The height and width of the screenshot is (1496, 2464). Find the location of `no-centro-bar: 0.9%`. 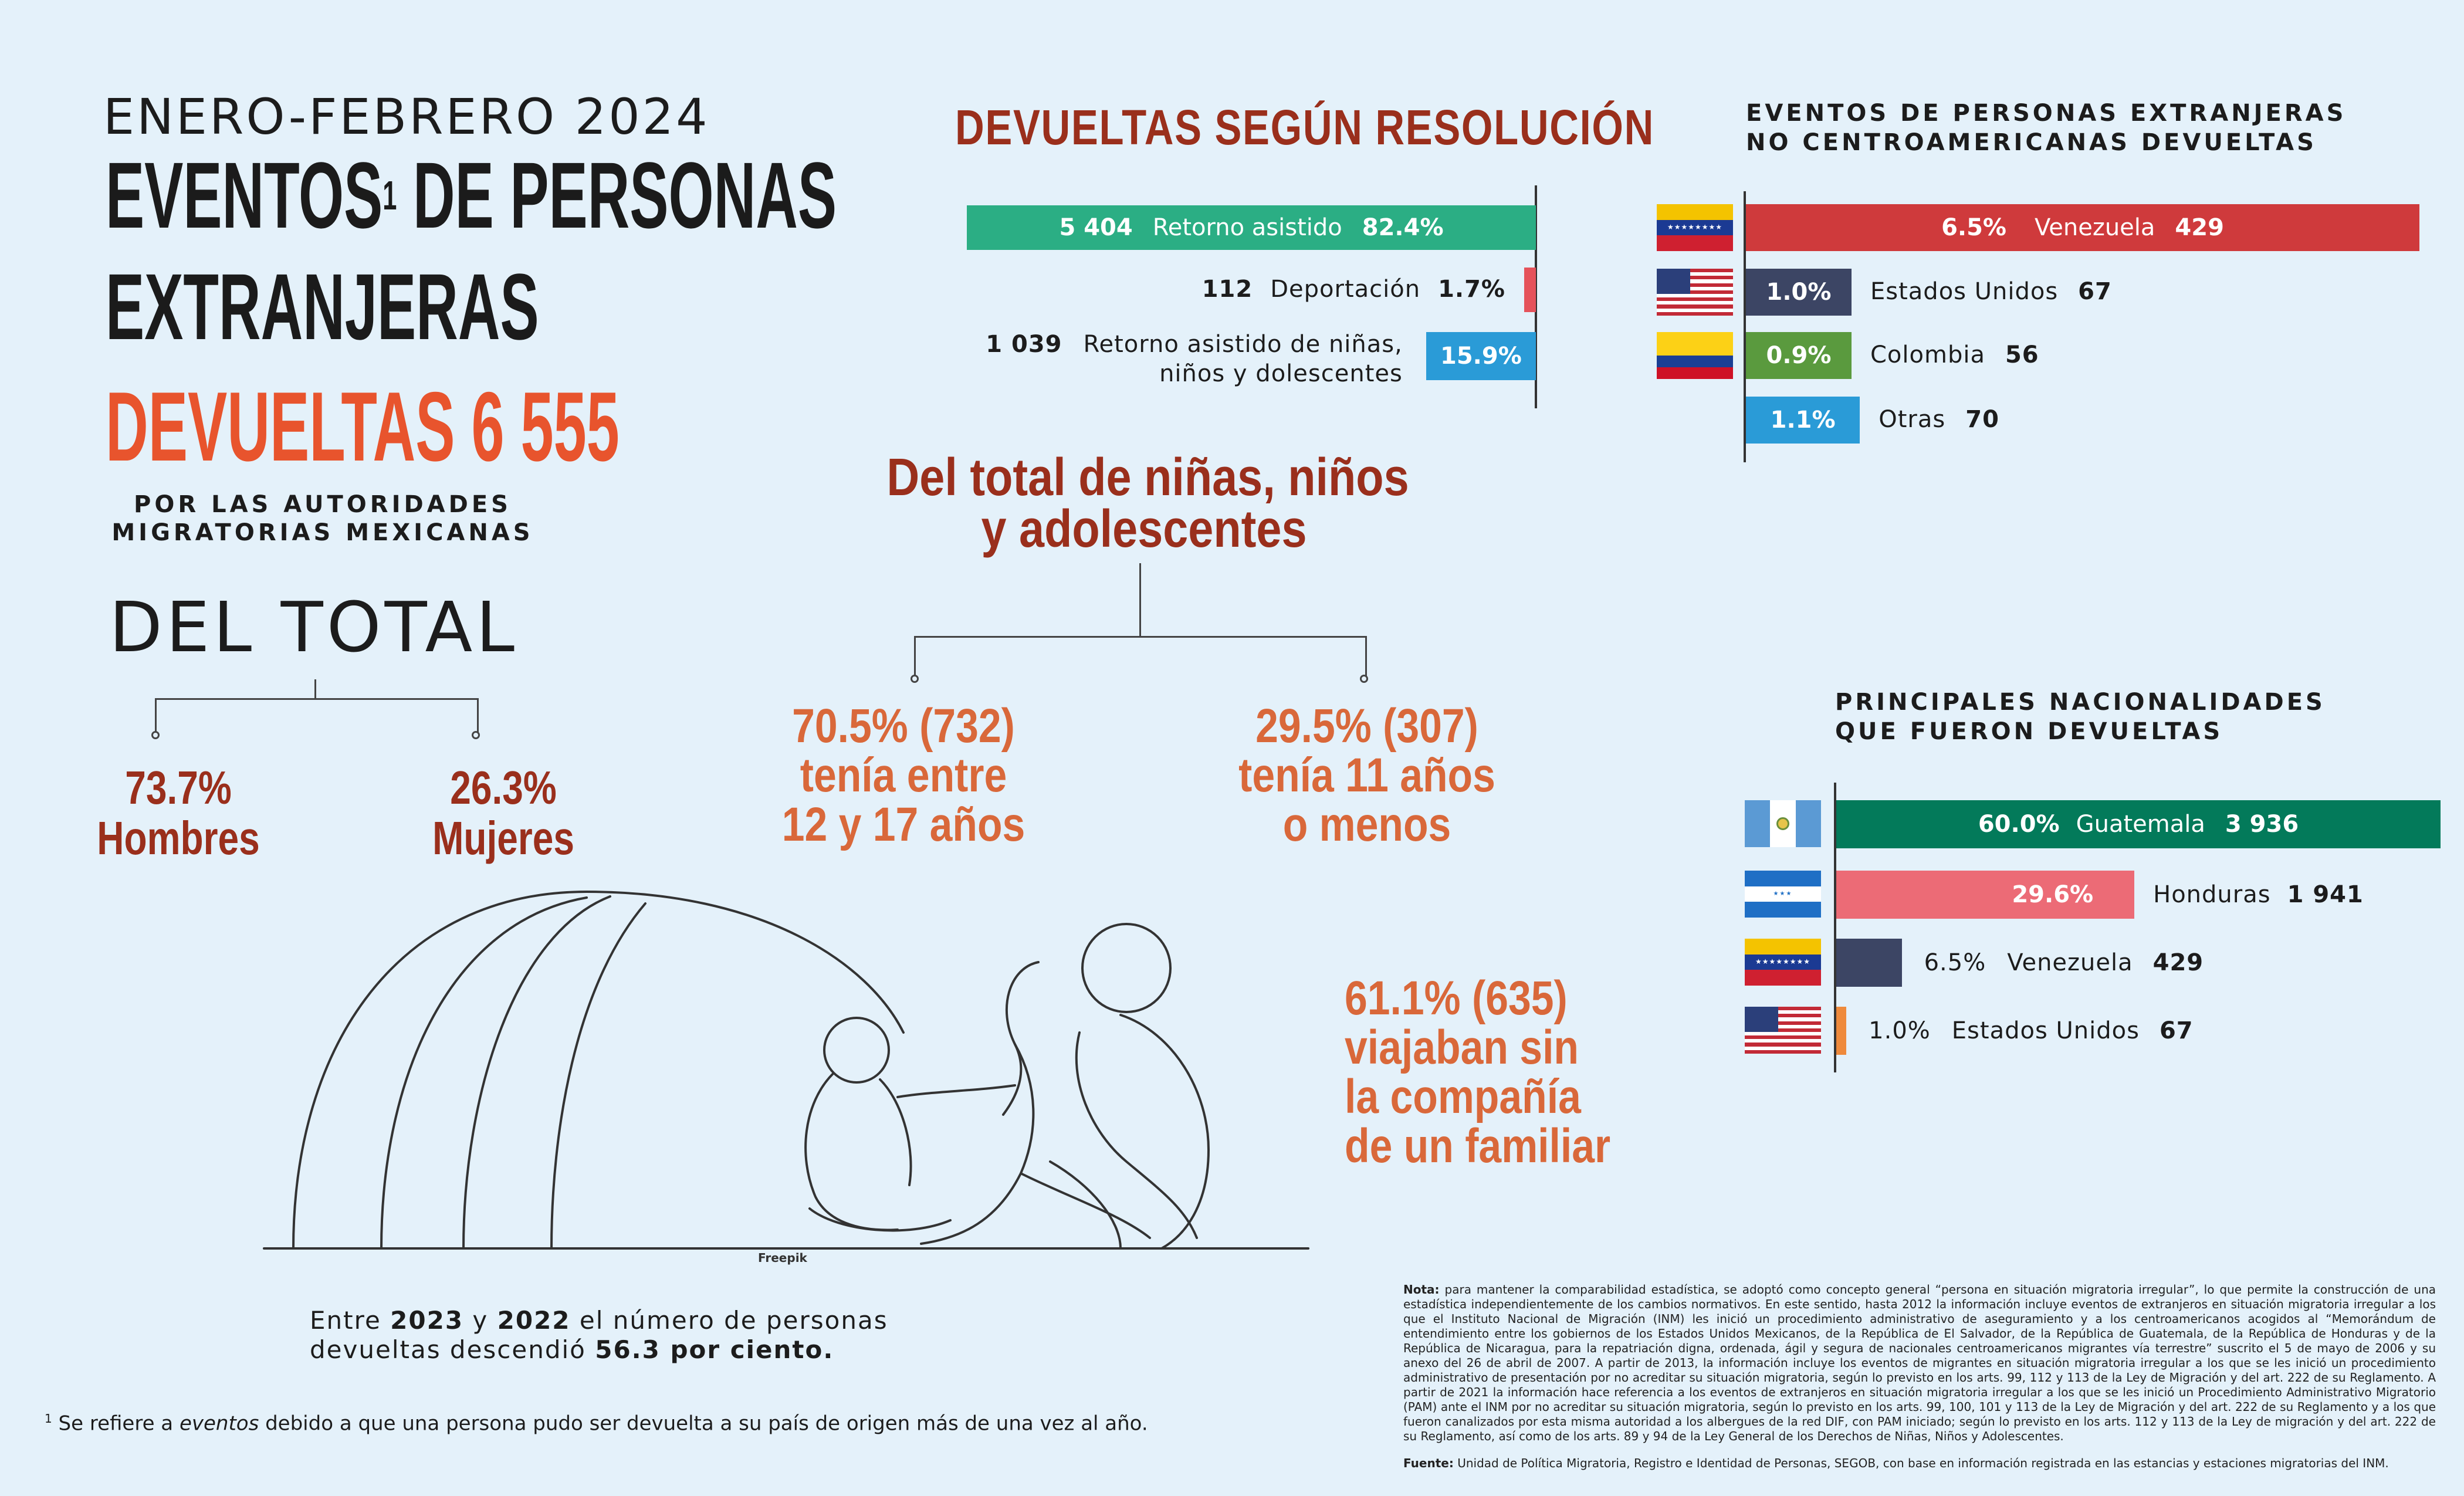

no-centro-bar: 0.9% is located at coordinates (1799, 355).